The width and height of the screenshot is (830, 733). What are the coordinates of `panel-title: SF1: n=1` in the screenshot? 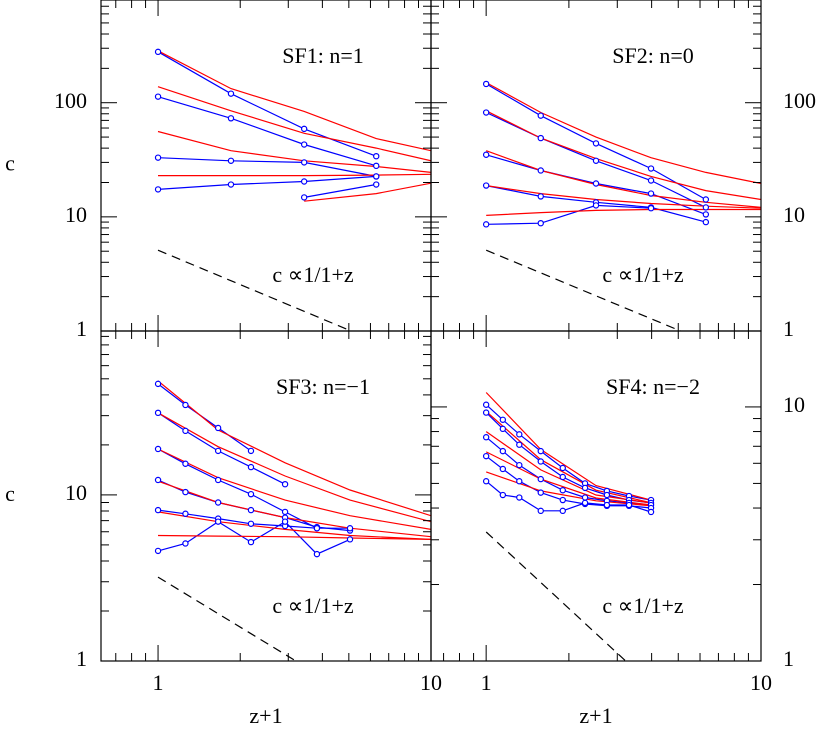 It's located at (323, 55).